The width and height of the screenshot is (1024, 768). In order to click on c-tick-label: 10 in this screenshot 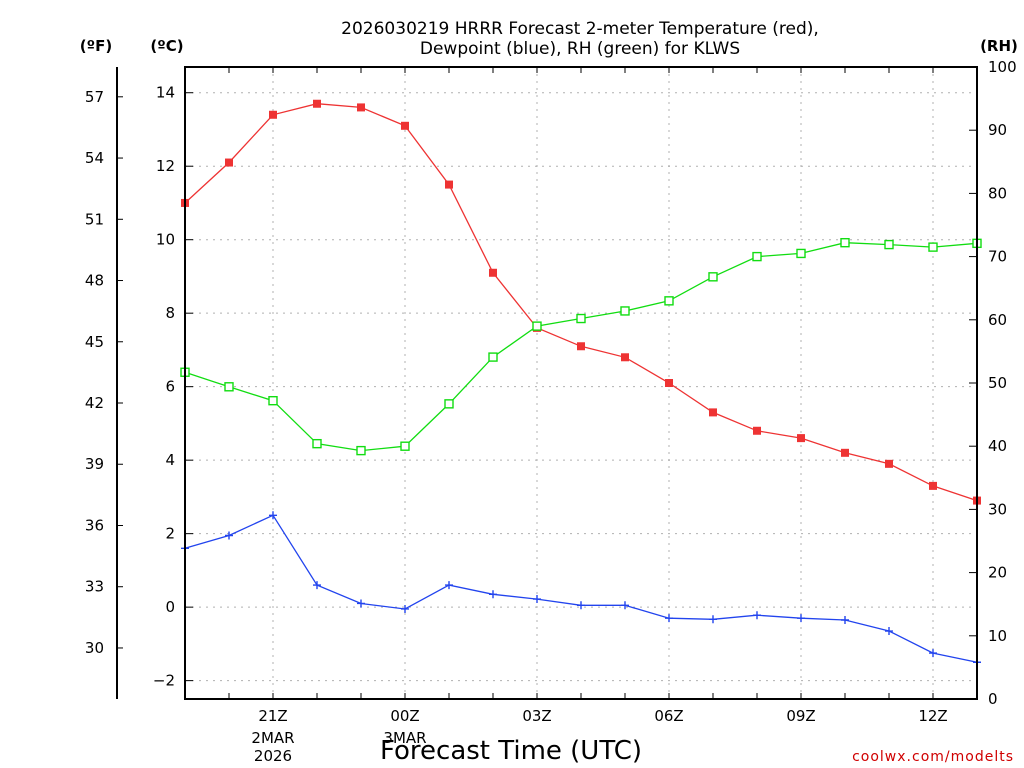, I will do `click(165, 240)`.